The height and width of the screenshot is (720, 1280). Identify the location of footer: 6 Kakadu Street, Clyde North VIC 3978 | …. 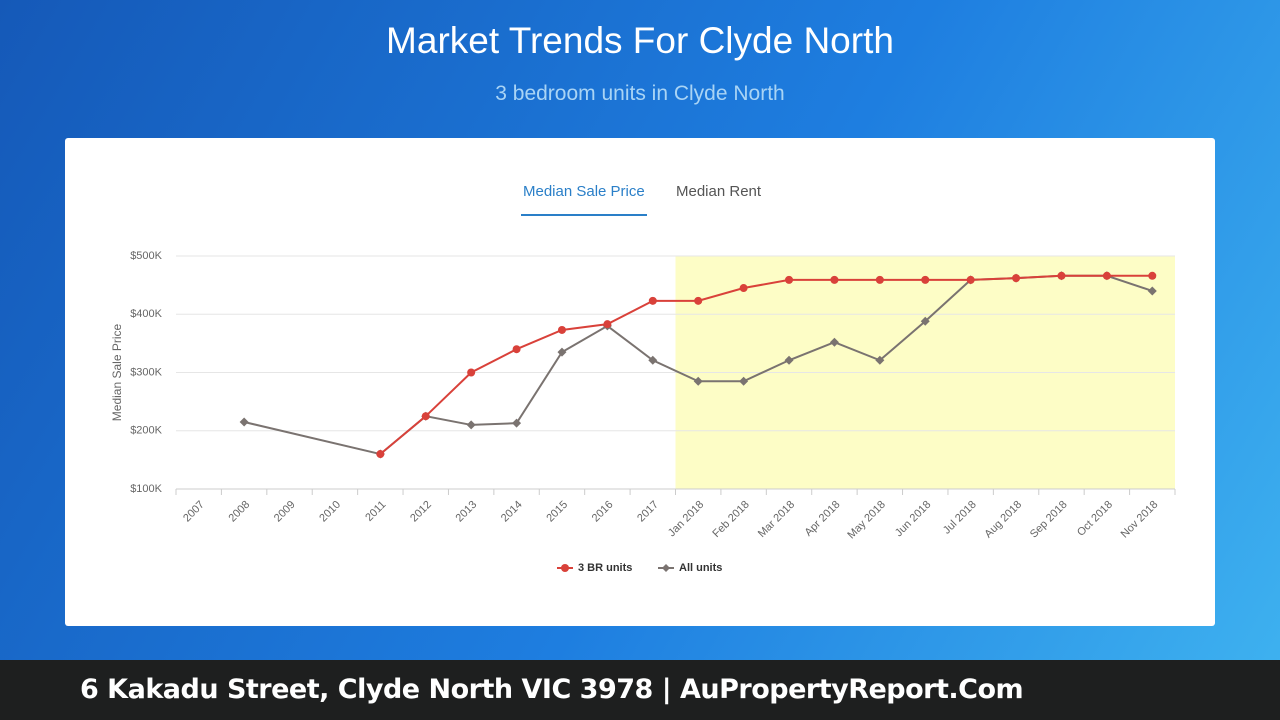
(640, 690).